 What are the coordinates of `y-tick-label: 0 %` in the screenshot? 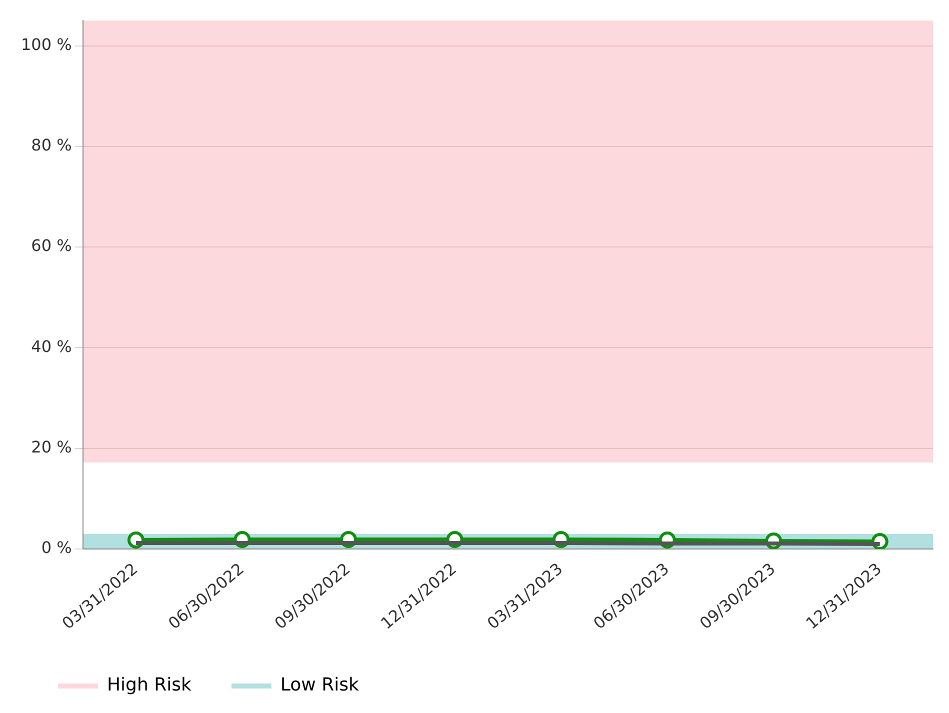 It's located at (56, 548).